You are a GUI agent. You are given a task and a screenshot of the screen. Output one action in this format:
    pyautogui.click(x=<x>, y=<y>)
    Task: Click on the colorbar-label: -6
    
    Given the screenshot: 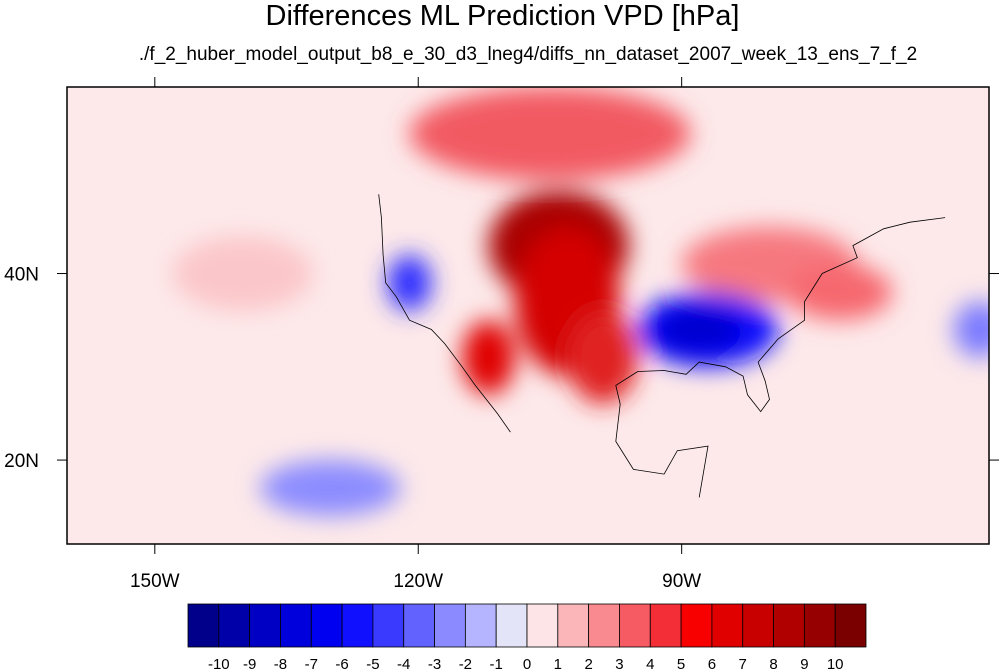 What is the action you would take?
    pyautogui.click(x=341, y=664)
    